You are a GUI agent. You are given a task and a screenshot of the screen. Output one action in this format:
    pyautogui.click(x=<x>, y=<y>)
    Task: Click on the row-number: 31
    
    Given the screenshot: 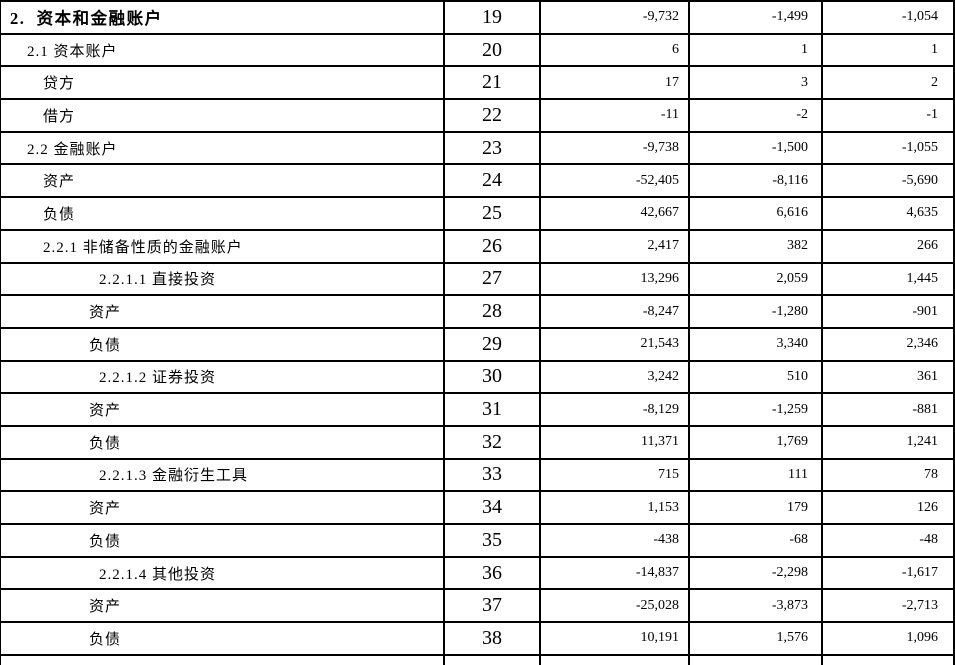 What is the action you would take?
    pyautogui.click(x=493, y=410)
    